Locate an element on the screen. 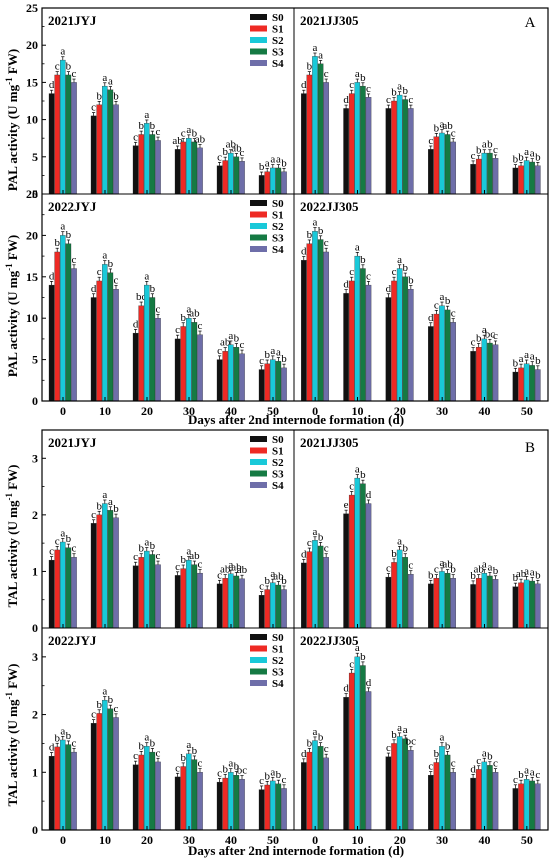 The width and height of the screenshot is (550, 866). legend-label-s3: S3 is located at coordinates (278, 53).